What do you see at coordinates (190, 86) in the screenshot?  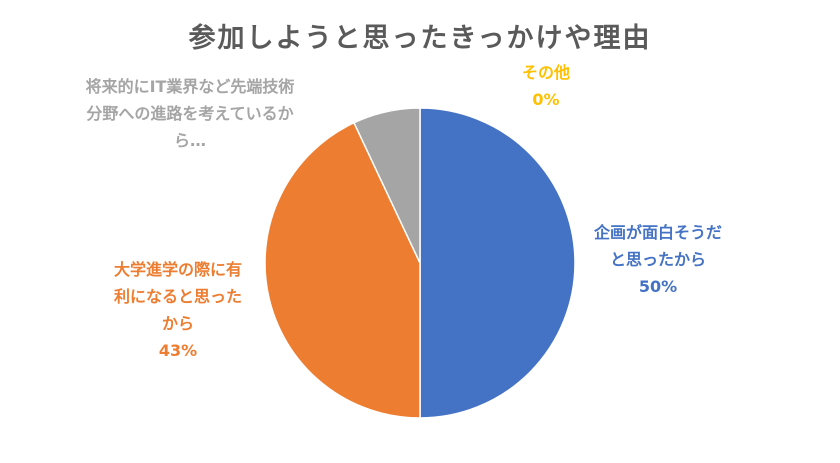 I see `slice-label-line: 将来的にIT業界など先端技術` at bounding box center [190, 86].